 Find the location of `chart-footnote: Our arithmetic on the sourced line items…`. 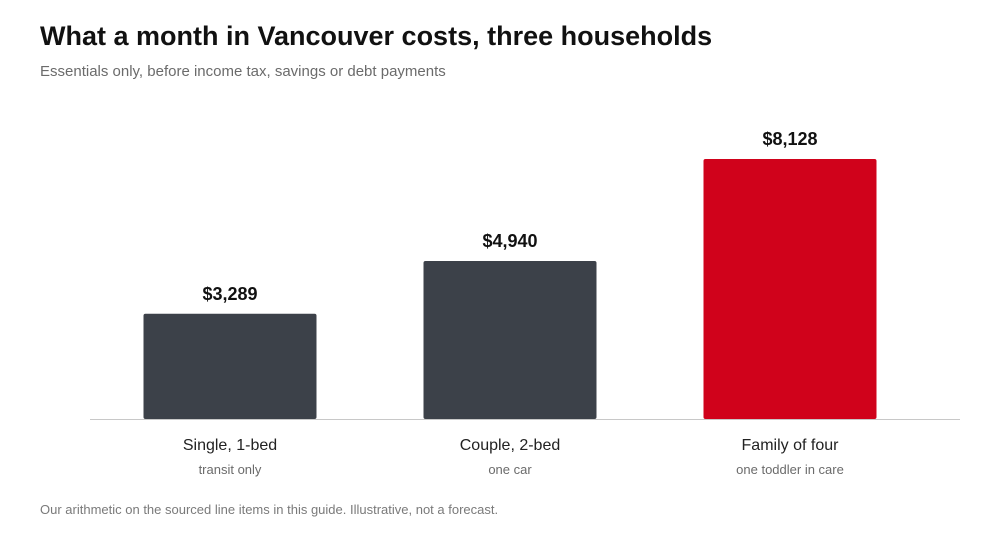

chart-footnote: Our arithmetic on the sourced line items… is located at coordinates (269, 509).